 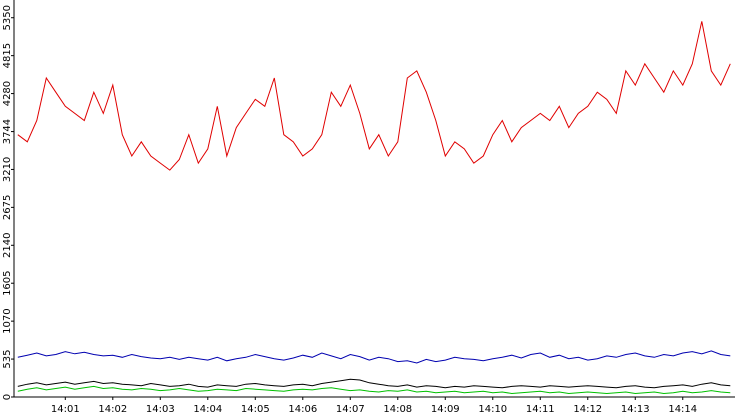 What do you see at coordinates (7, 359) in the screenshot?
I see `y-tick-label: 535` at bounding box center [7, 359].